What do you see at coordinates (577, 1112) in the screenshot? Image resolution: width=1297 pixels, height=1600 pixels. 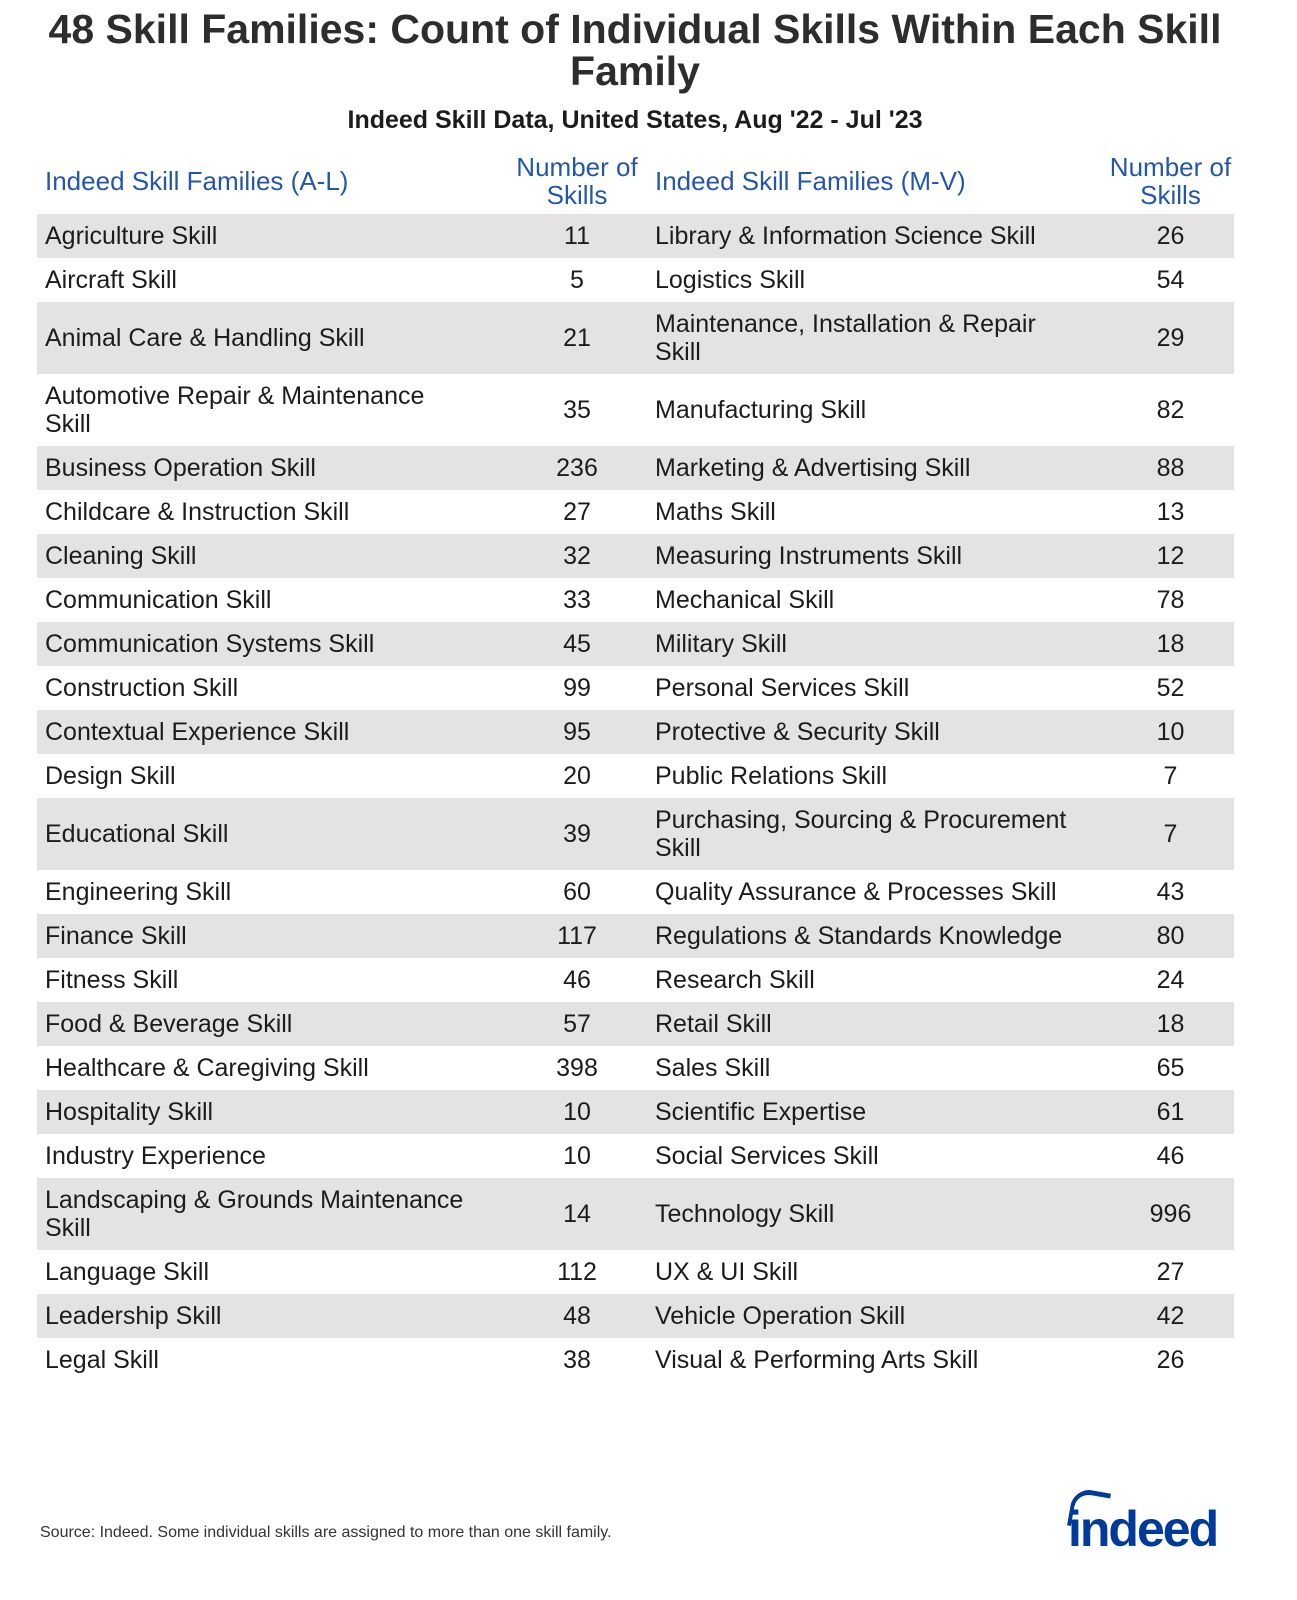 I see `skill-count-a-l: 10` at bounding box center [577, 1112].